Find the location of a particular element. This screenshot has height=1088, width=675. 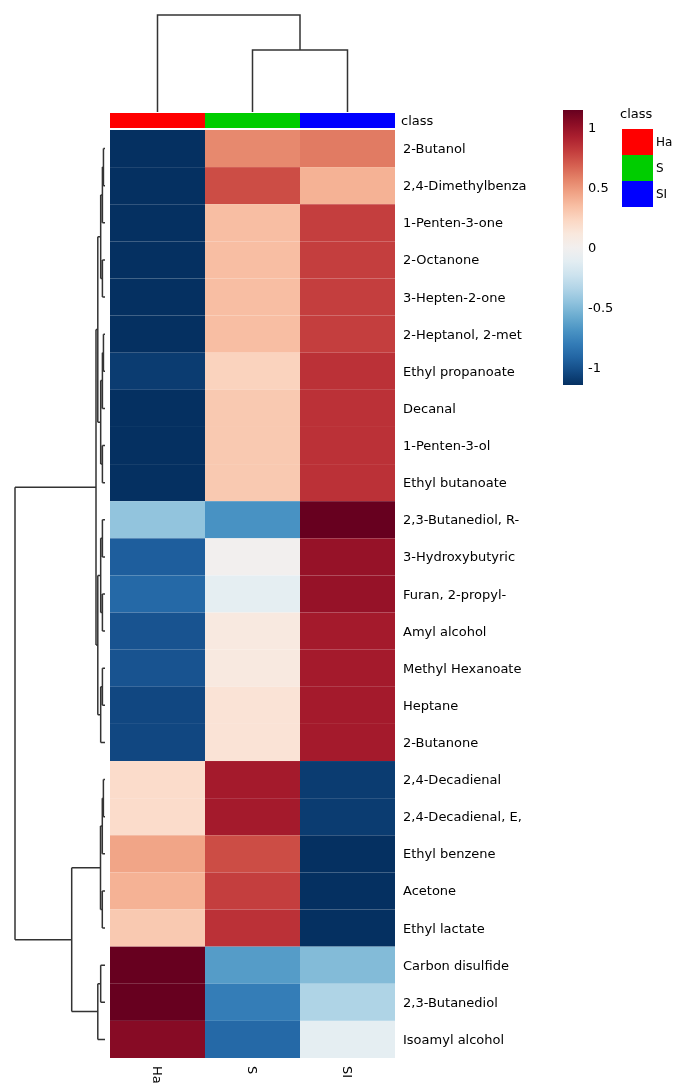

y-tick-label: Decanal is located at coordinates (429, 408).